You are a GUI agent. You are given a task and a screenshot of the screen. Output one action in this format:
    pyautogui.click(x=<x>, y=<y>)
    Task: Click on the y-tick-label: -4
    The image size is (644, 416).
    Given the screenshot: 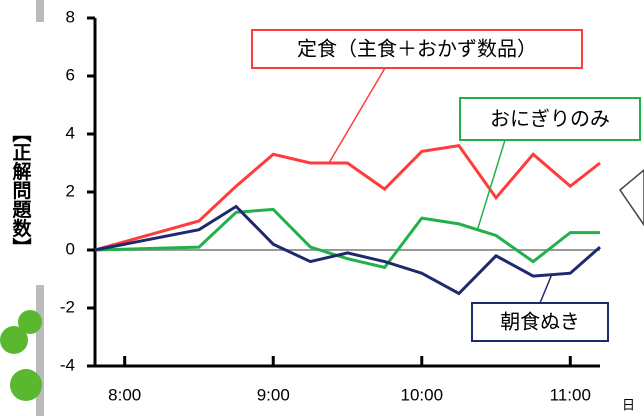 What is the action you would take?
    pyautogui.click(x=67, y=364)
    